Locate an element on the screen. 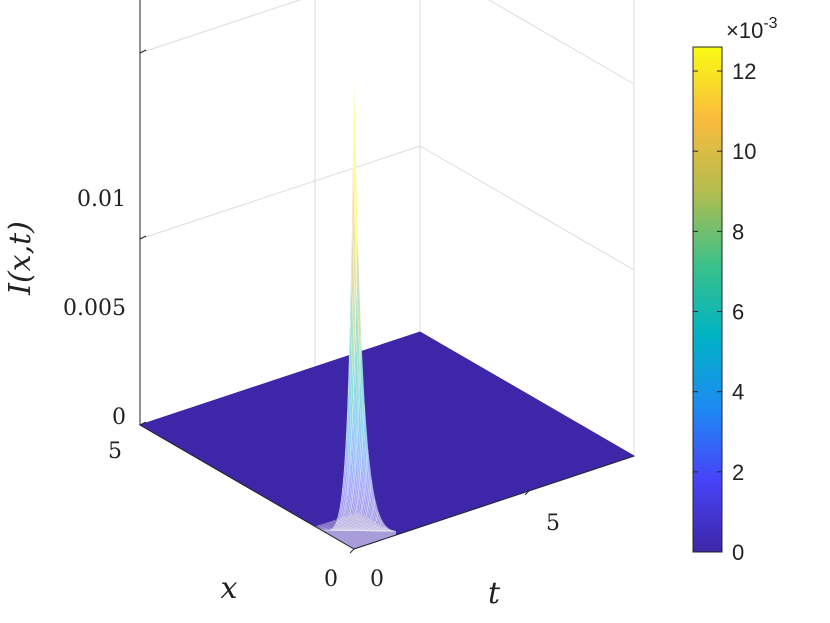 The width and height of the screenshot is (830, 623). colorbar-ticks: 0 2 4 6 8 10 12 is located at coordinates (724, 312).